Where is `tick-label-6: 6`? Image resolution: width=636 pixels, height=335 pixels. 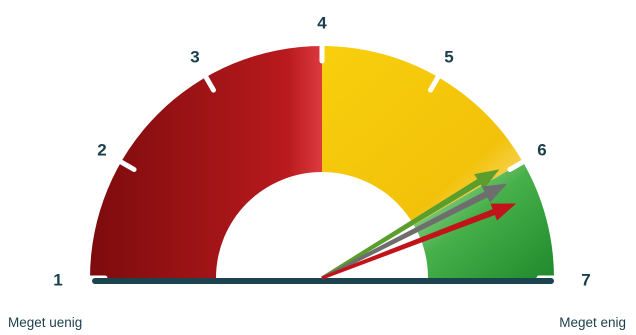 tick-label-6: 6 is located at coordinates (541, 149).